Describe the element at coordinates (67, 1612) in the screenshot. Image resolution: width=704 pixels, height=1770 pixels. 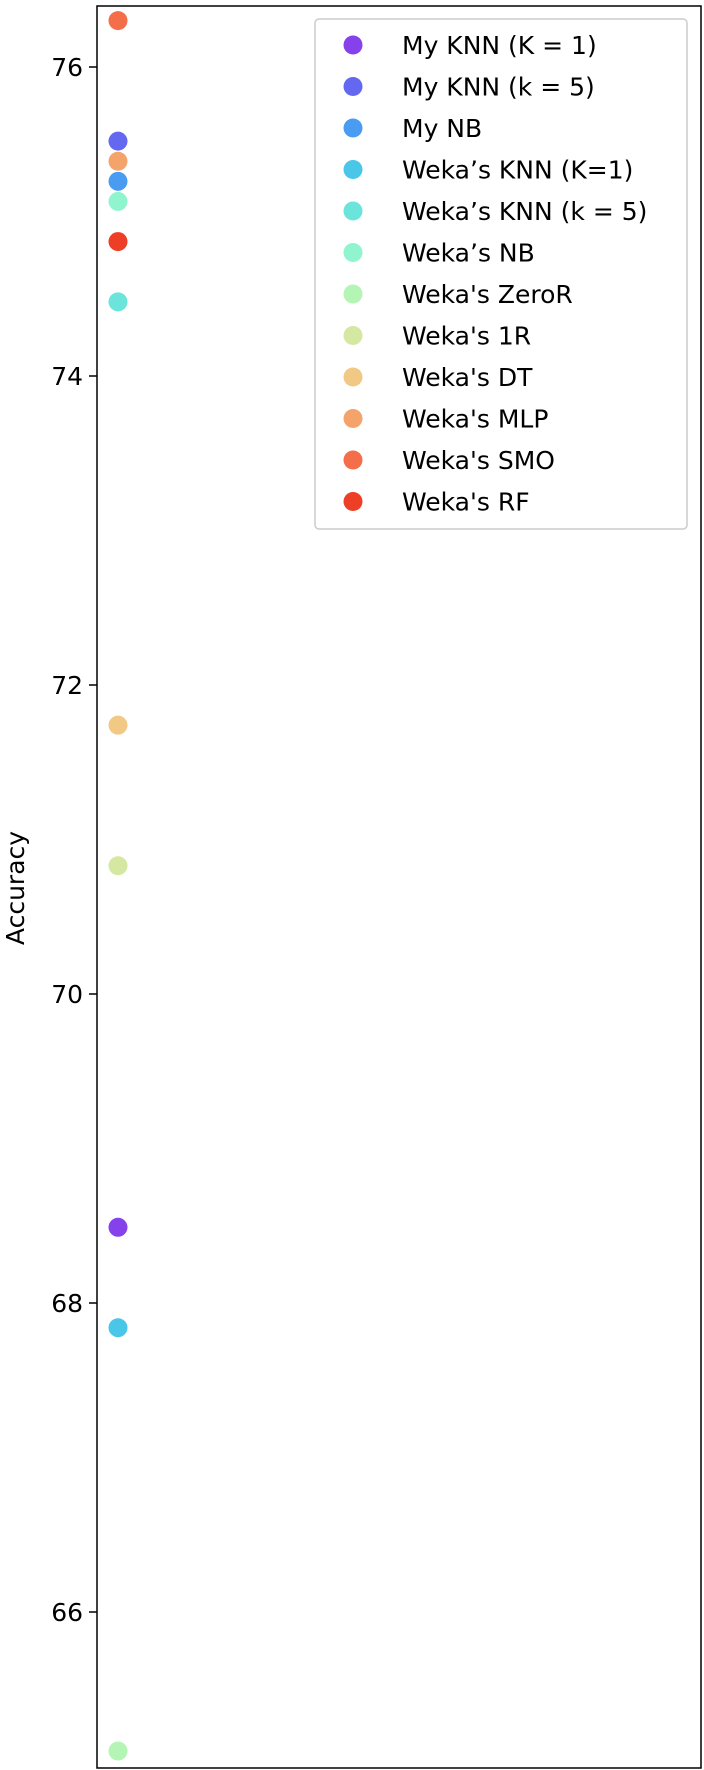
I see `y-tick-label: 66` at that location.